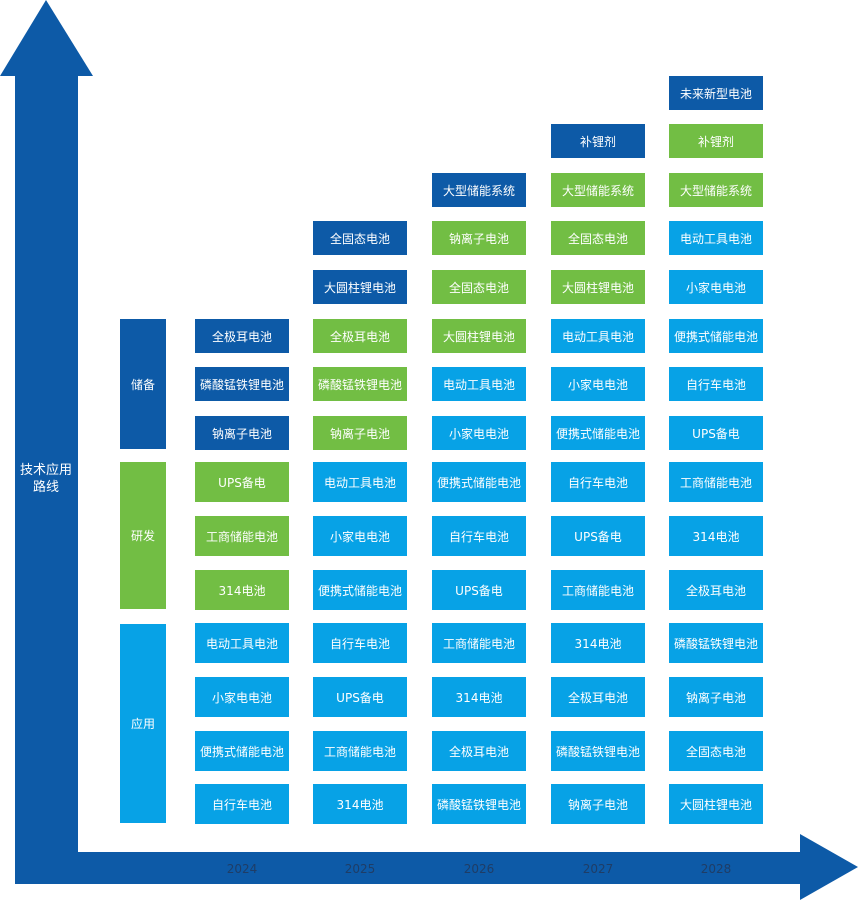 The image size is (858, 900). What do you see at coordinates (242, 869) in the screenshot?
I see `x-axis-year-label: 2024` at bounding box center [242, 869].